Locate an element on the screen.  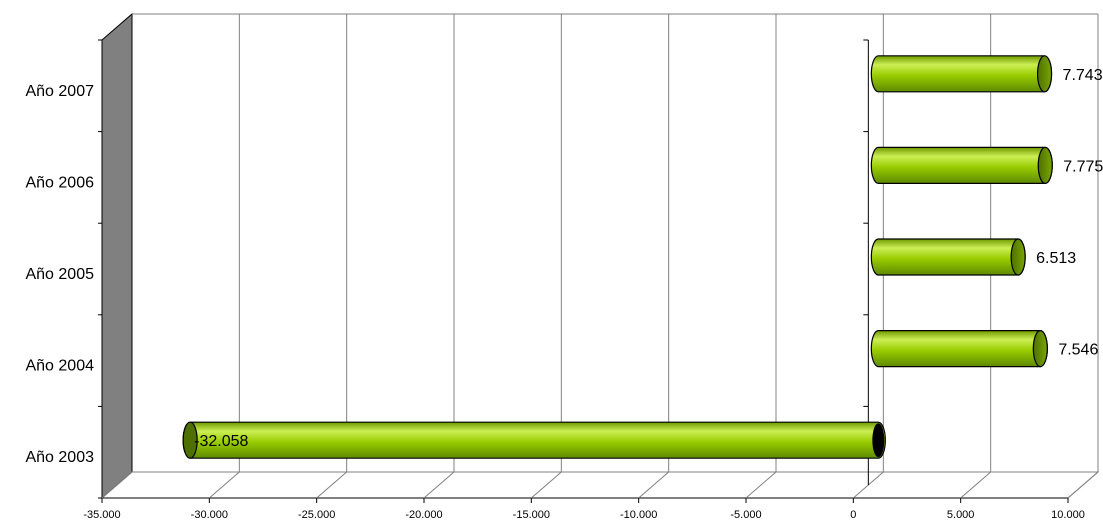
category-label: Año 2004 is located at coordinates (59, 366).